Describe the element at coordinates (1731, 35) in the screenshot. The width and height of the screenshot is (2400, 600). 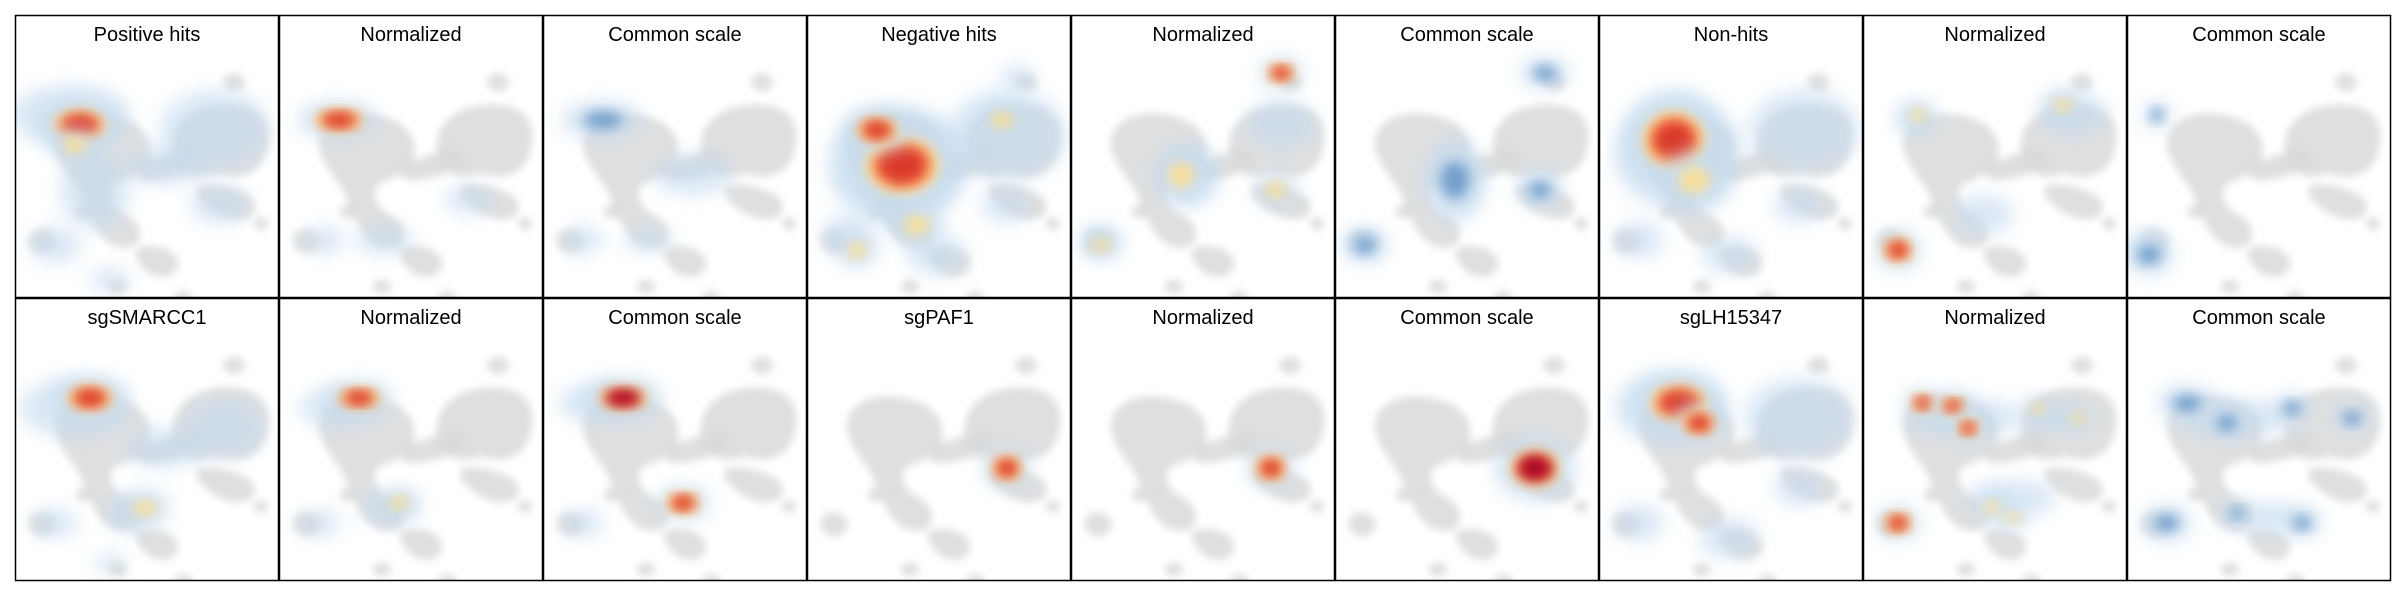
I see `panel-title: Non-hits` at that location.